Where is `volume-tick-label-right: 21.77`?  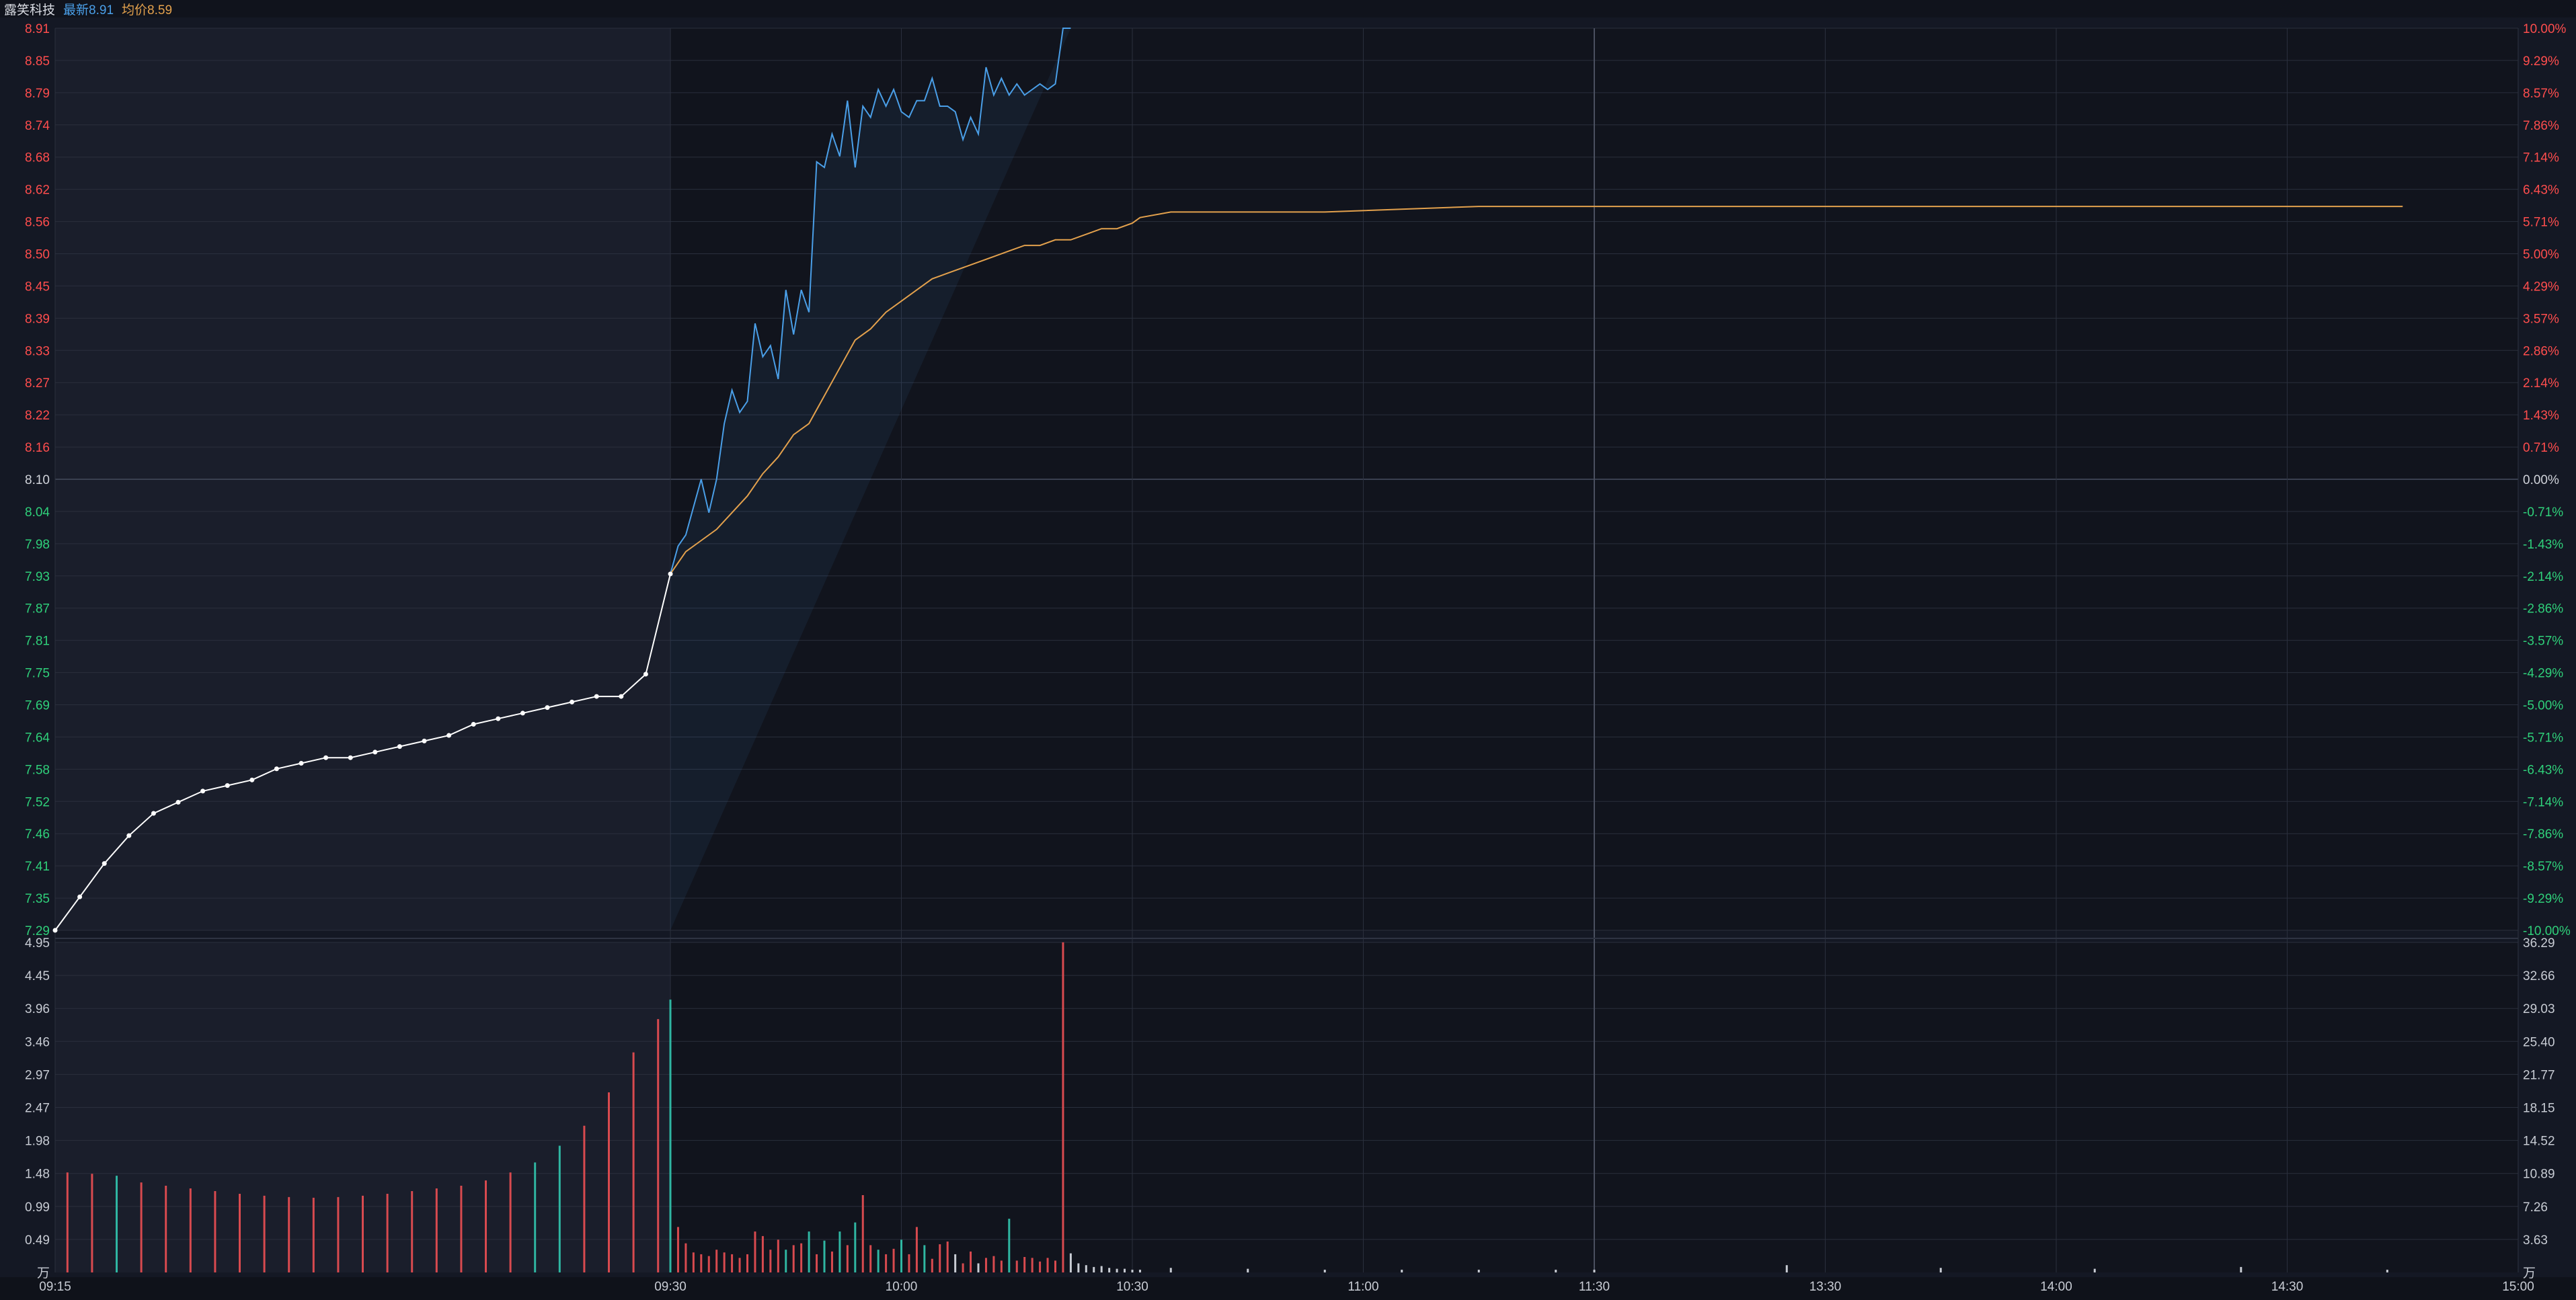
volume-tick-label-right: 21.77 is located at coordinates (2539, 1075).